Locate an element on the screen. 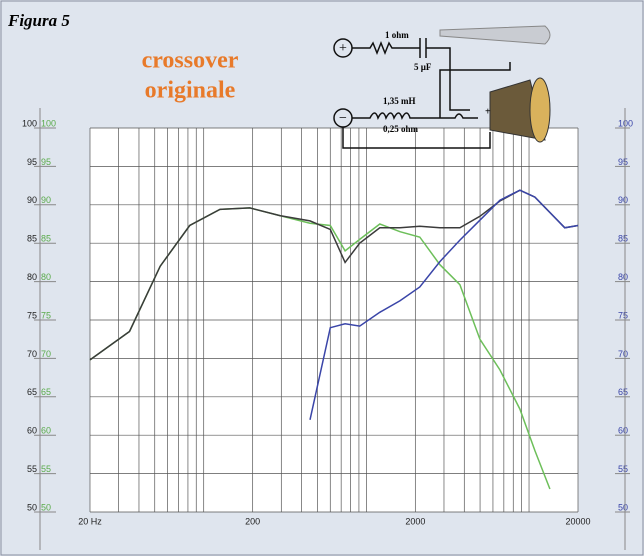 The width and height of the screenshot is (644, 556). x-tick-label: 20000 is located at coordinates (577, 521).